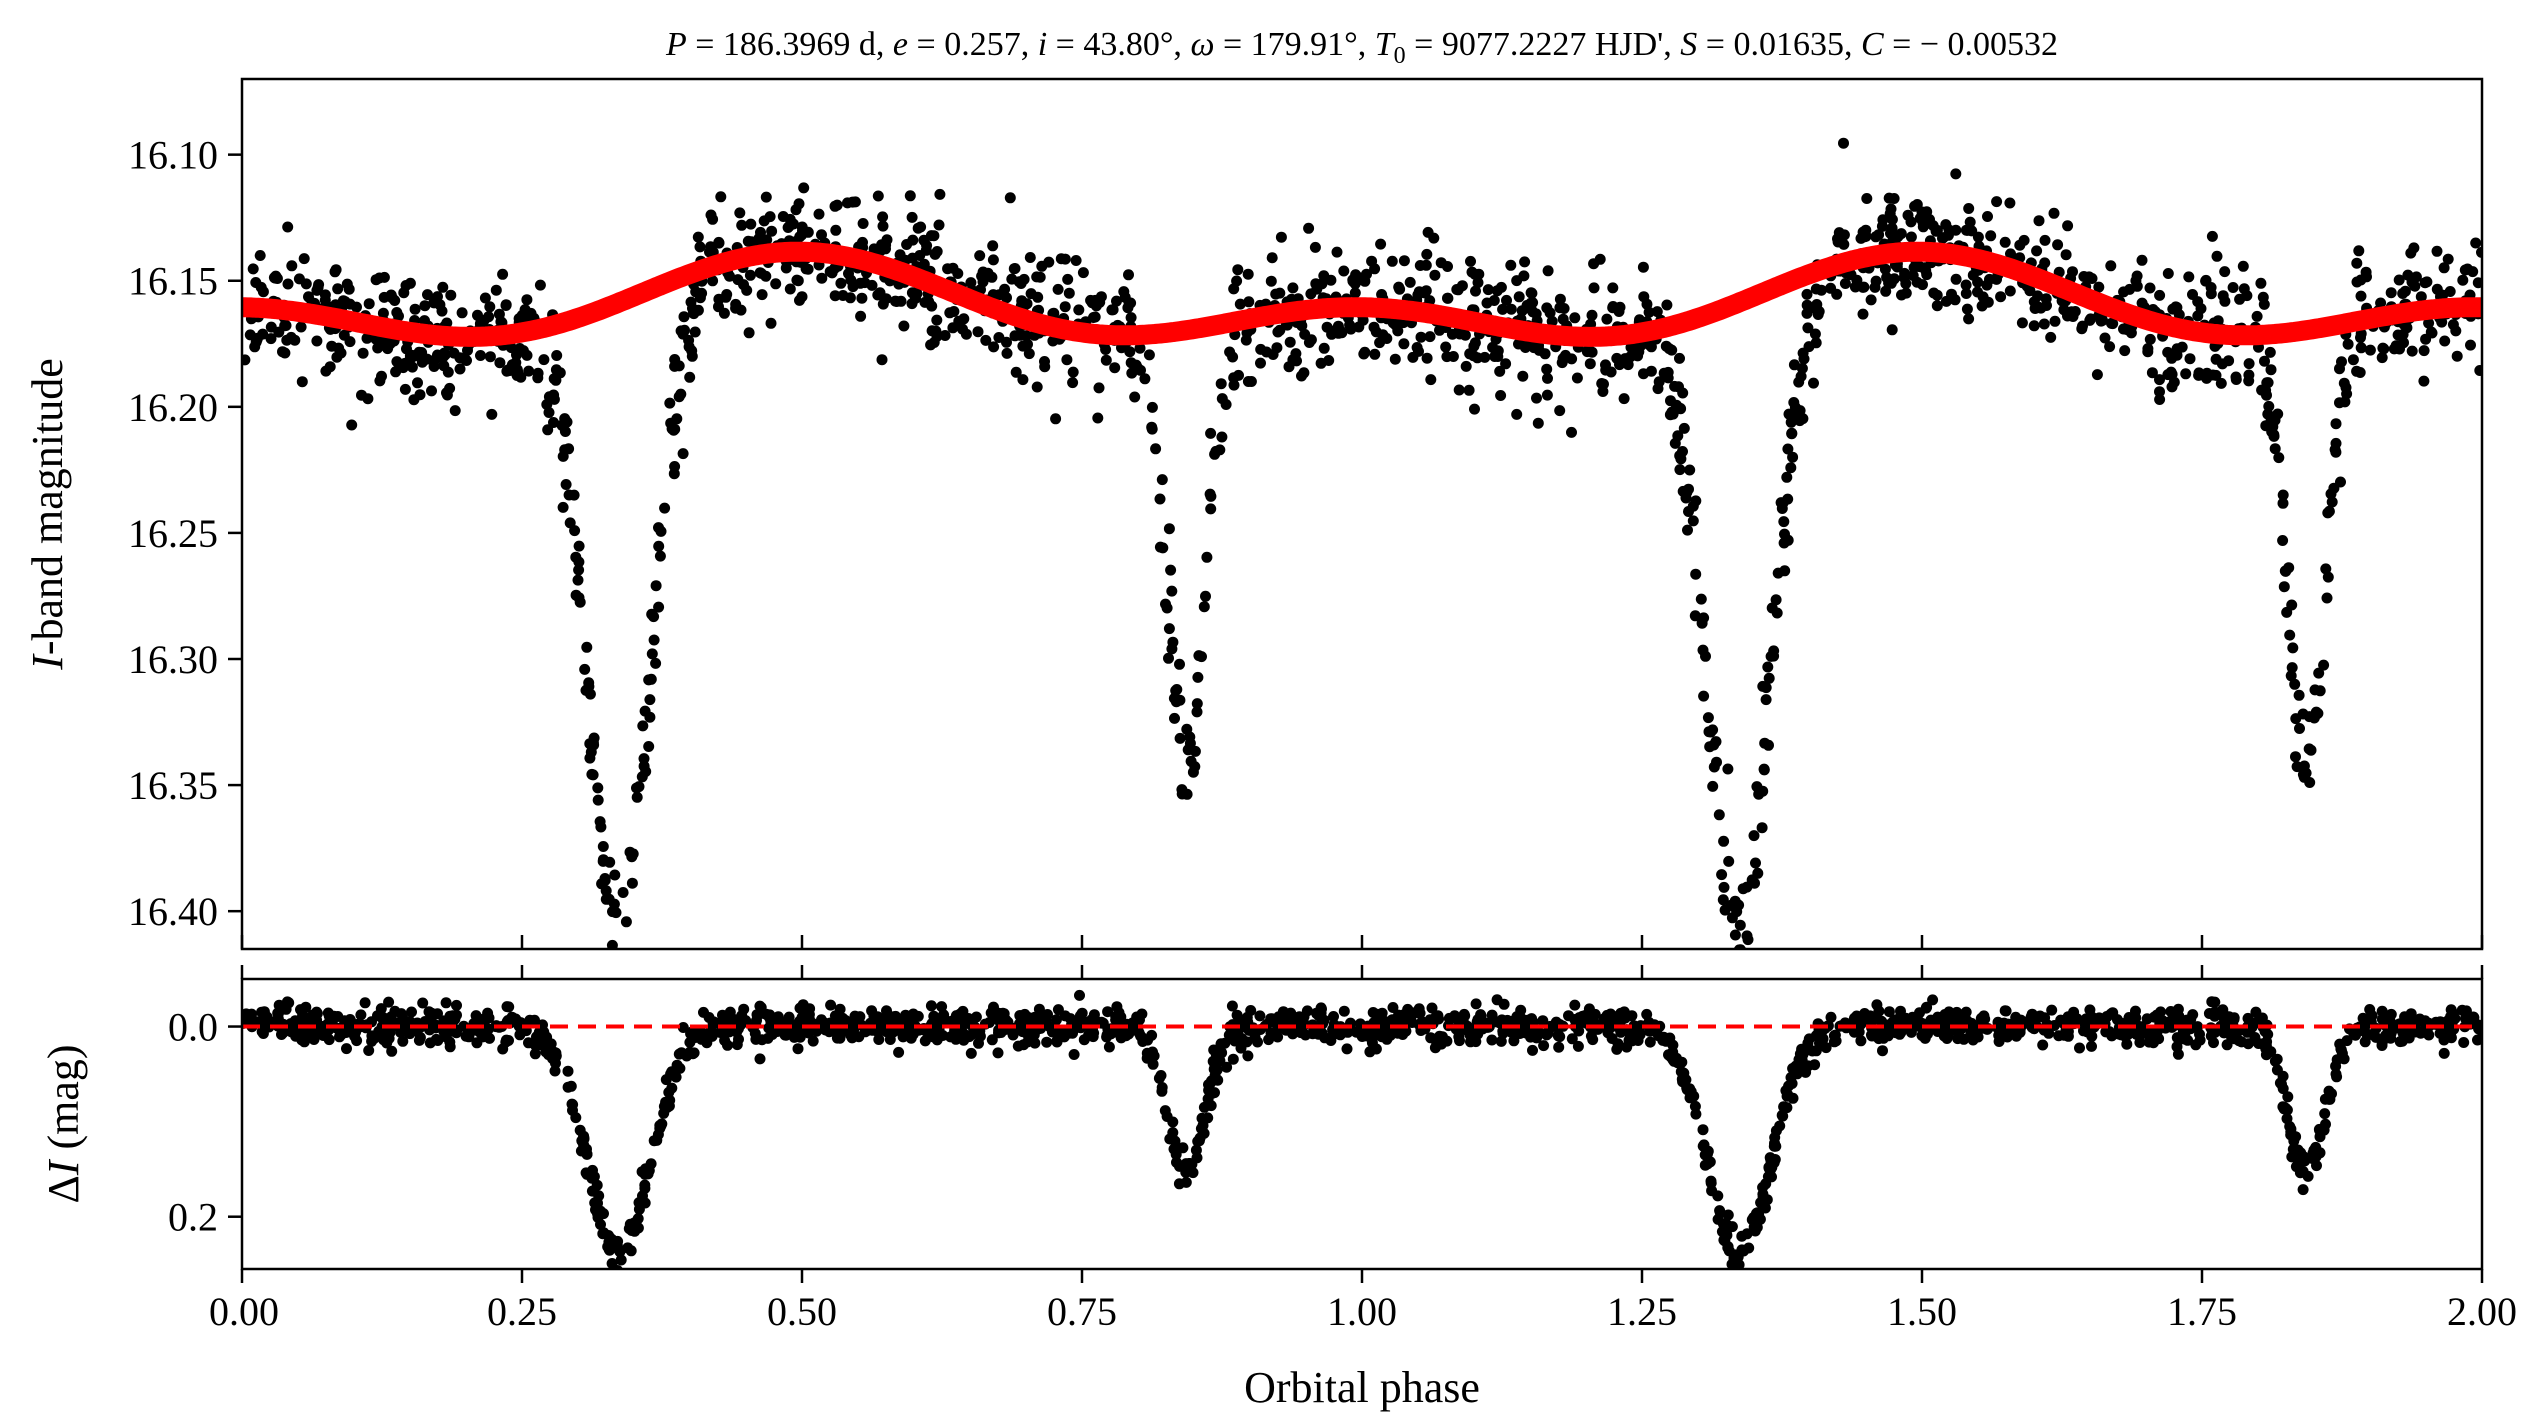 This screenshot has height=1428, width=2530. Describe the element at coordinates (173, 659) in the screenshot. I see `y-tick-label: 16.30` at that location.